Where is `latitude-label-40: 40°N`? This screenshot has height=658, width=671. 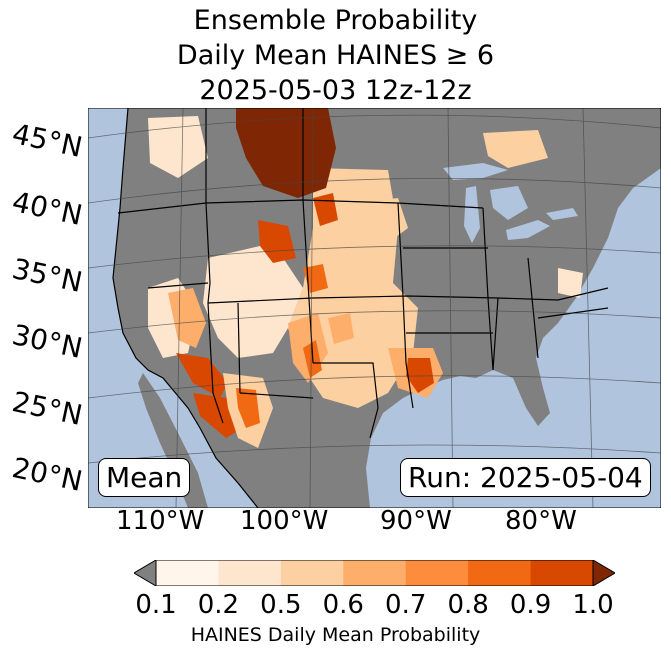
latitude-label-40: 40°N is located at coordinates (47, 208).